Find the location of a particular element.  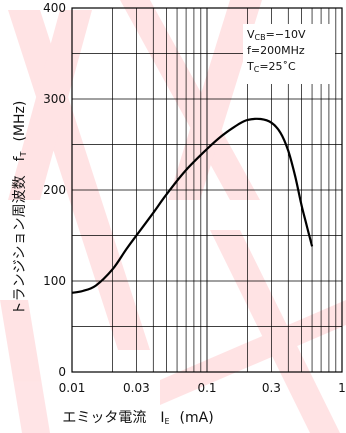

conditions-box: VCB=−10V f=200MHz TC=25˚C is located at coordinates (289, 54).